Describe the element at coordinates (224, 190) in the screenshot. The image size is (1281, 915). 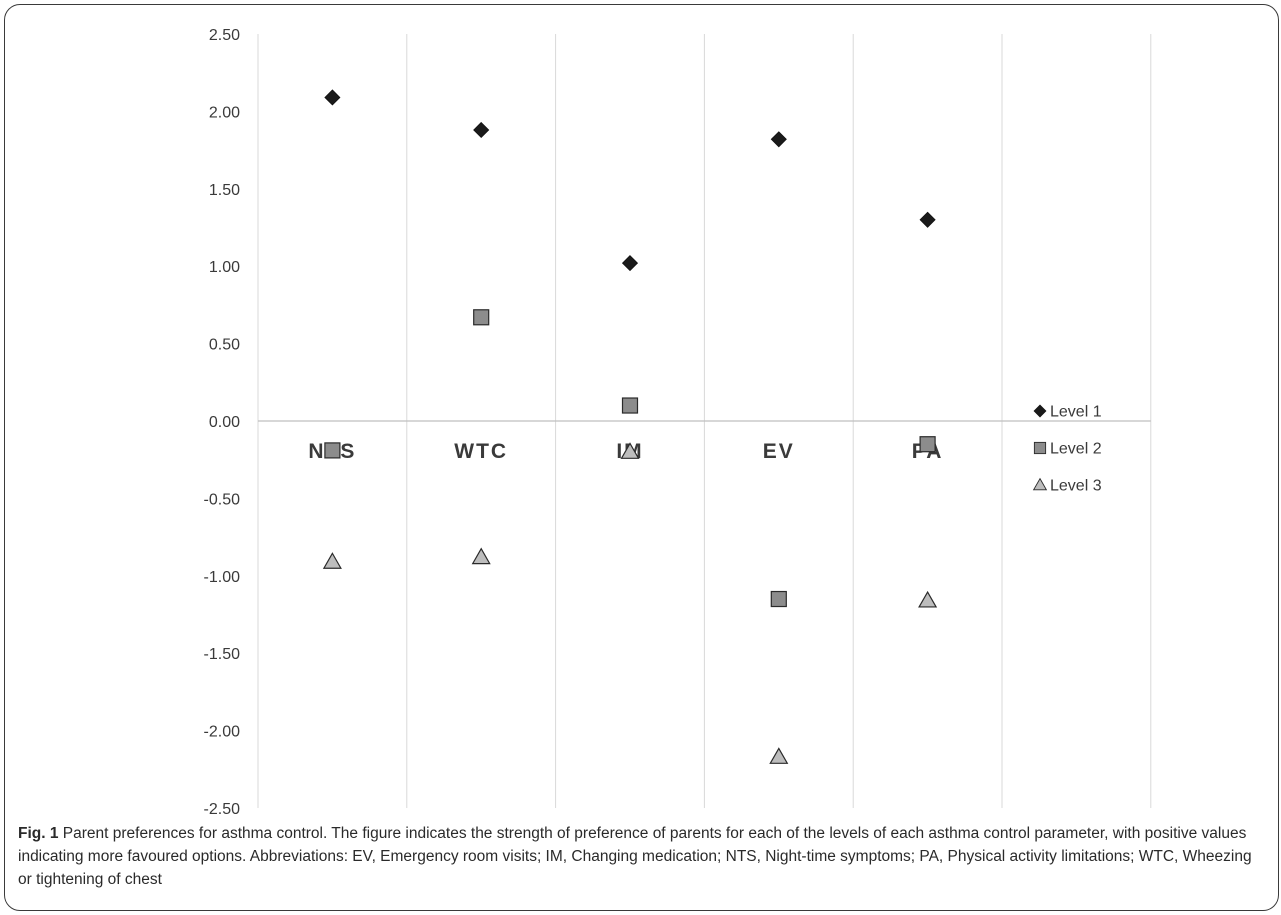
I see `y-tick-label: 1.50` at that location.